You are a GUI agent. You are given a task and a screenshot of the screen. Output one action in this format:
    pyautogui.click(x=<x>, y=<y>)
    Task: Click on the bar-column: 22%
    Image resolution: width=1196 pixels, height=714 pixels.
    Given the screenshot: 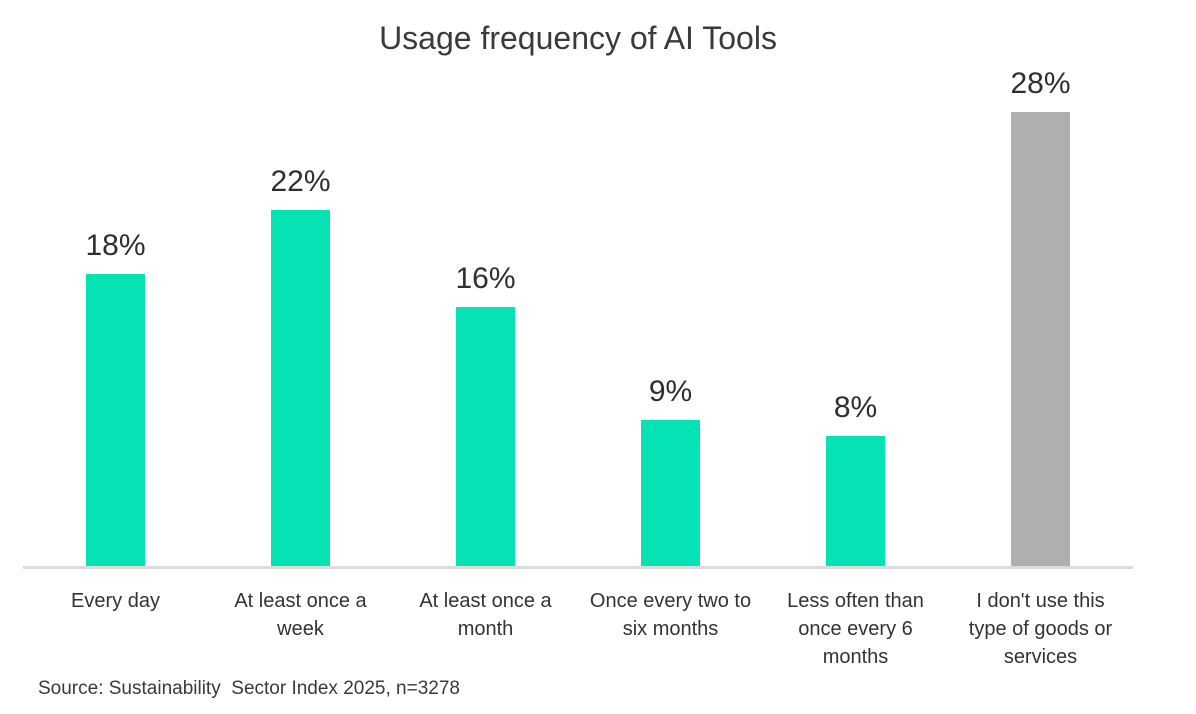 What is the action you would take?
    pyautogui.click(x=300, y=365)
    